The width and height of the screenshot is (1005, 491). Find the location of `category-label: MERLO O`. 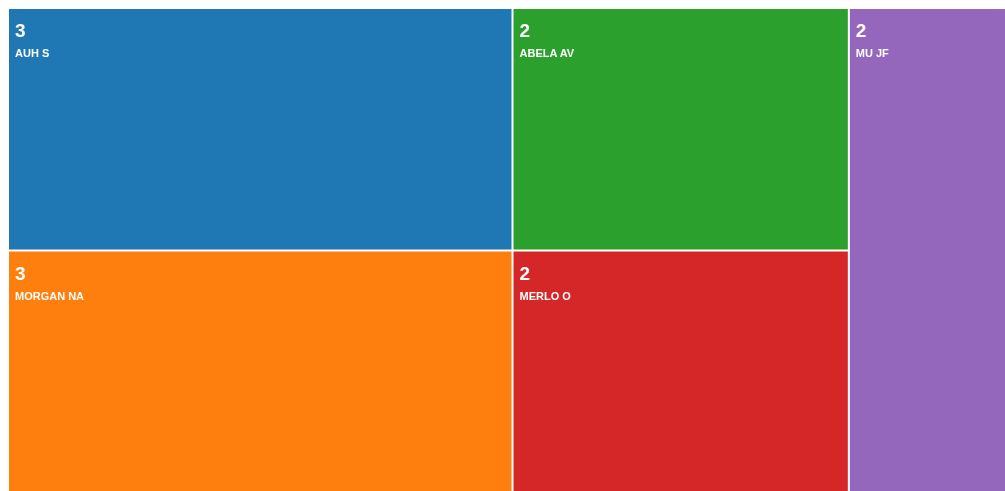

category-label: MERLO O is located at coordinates (545, 295).